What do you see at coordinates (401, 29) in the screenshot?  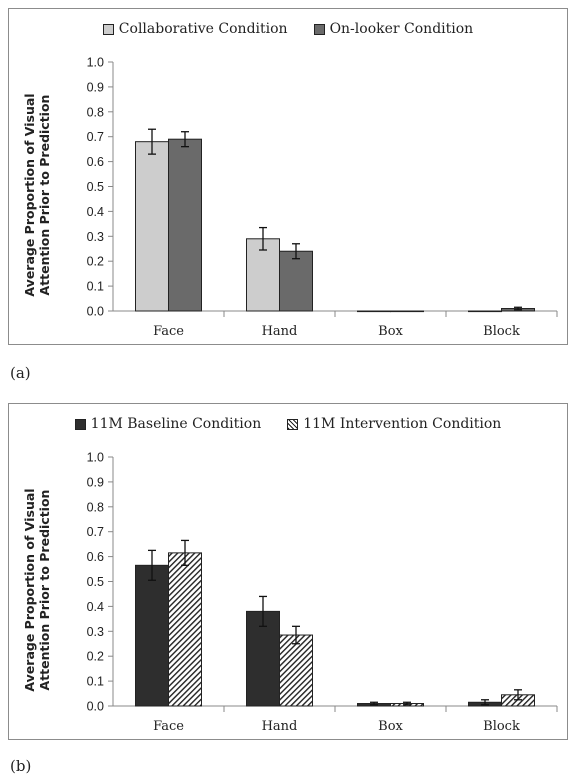 I see `legend-label: On-looker Condition` at bounding box center [401, 29].